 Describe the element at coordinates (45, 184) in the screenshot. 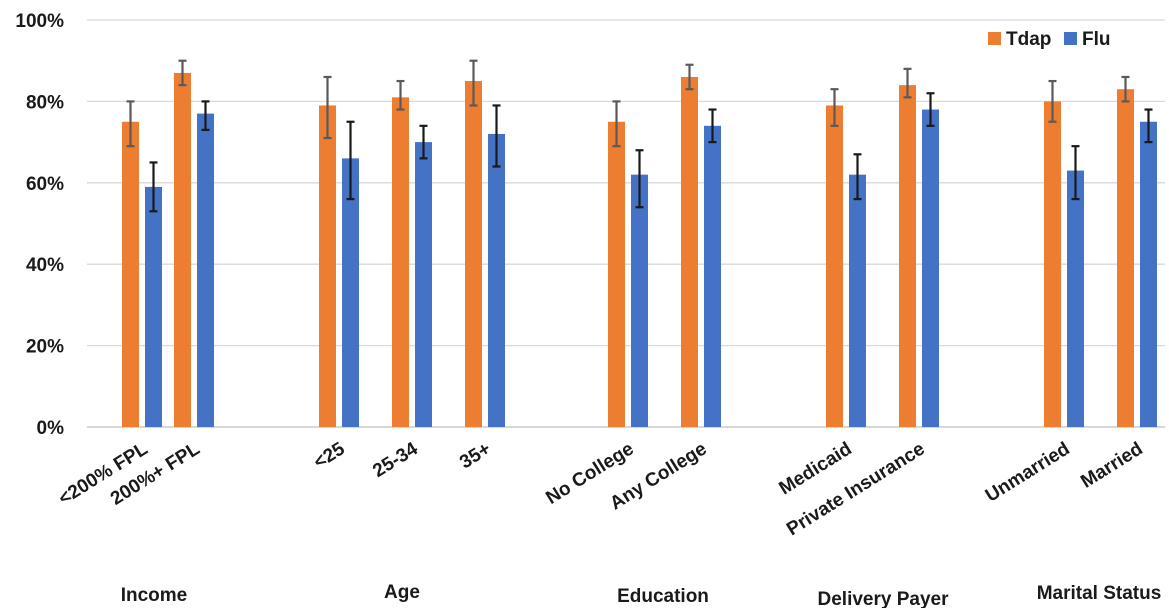

I see `y-tick-label: 60%` at that location.